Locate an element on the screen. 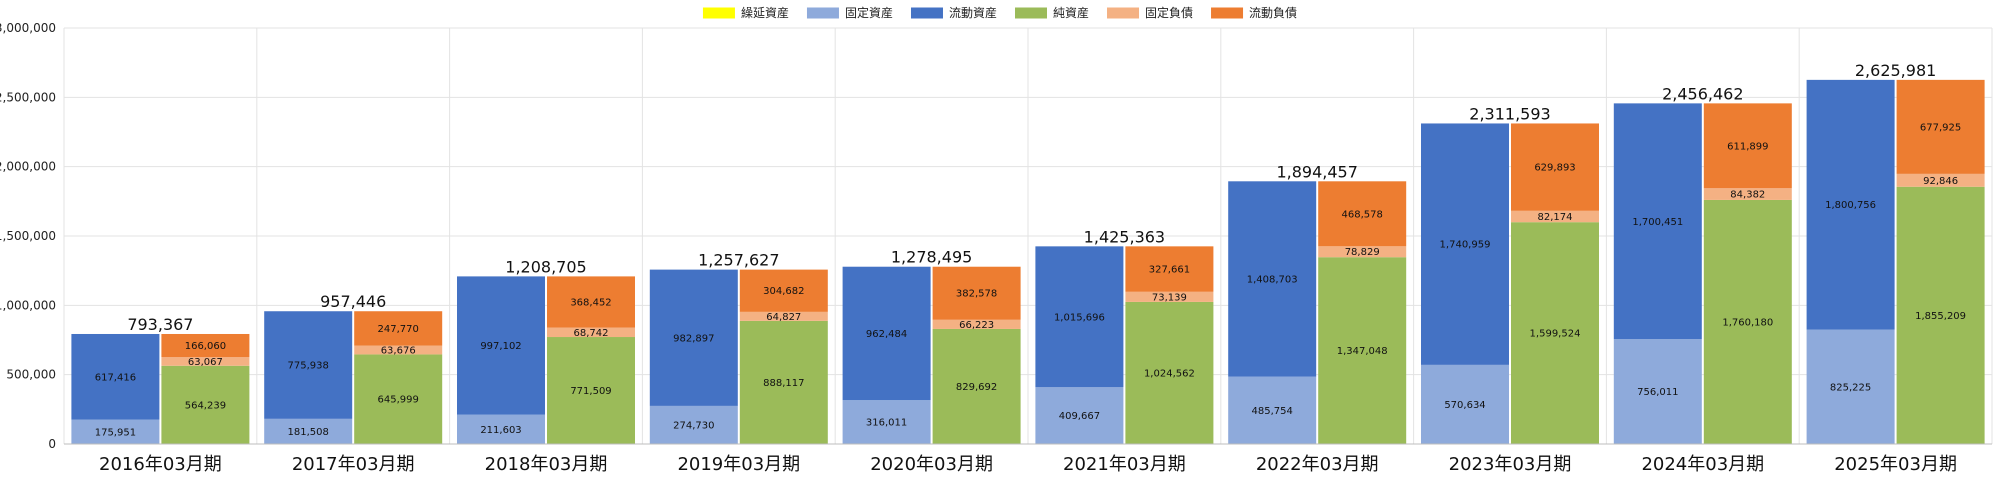 This screenshot has height=484, width=2000. x-tick-label: 2025年03月期 is located at coordinates (1895, 464).